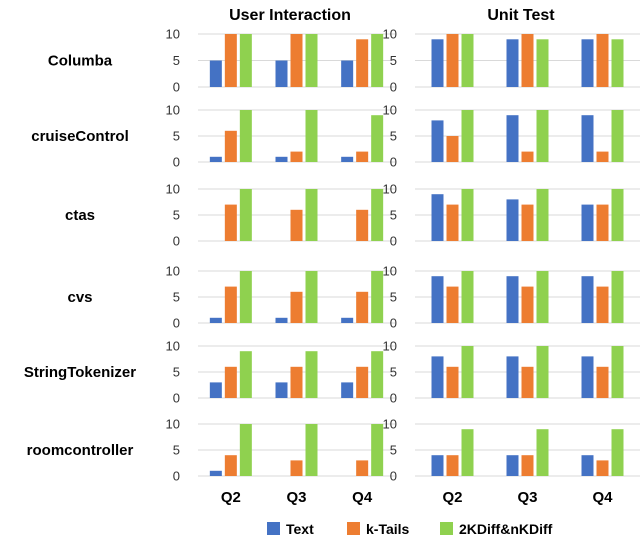 The width and height of the screenshot is (642, 544). What do you see at coordinates (173, 424) in the screenshot?
I see `y-tick-label-r5-c0-2: 10` at bounding box center [173, 424].